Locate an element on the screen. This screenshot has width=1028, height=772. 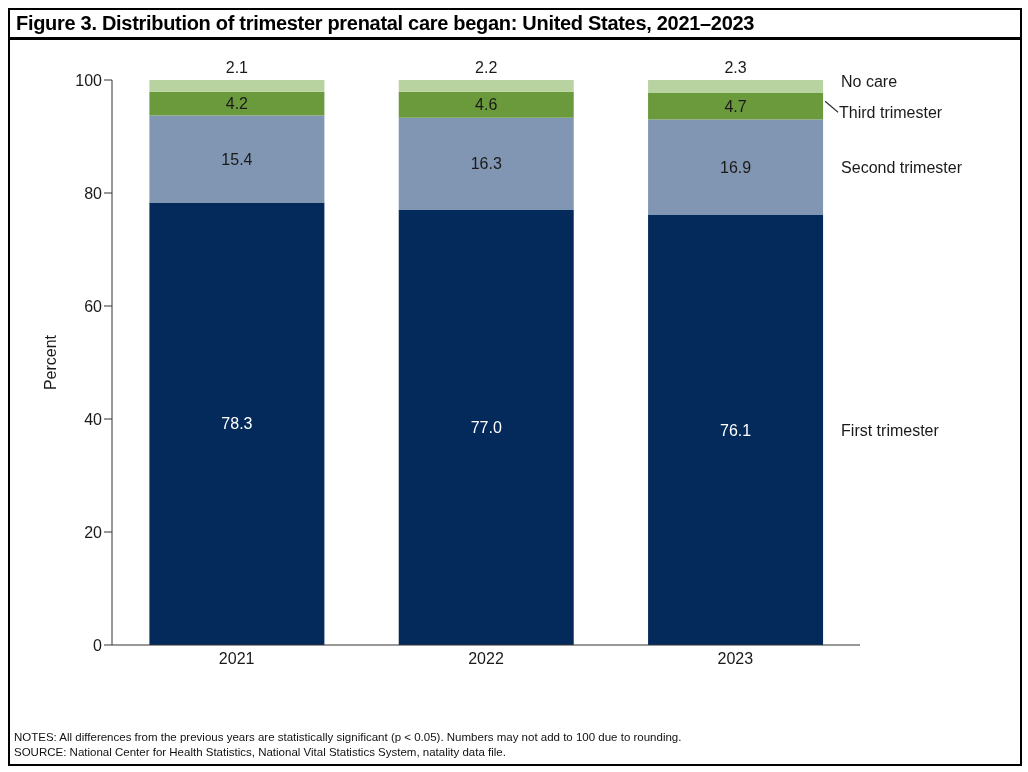
y-tick-label: 60 is located at coordinates (93, 306).